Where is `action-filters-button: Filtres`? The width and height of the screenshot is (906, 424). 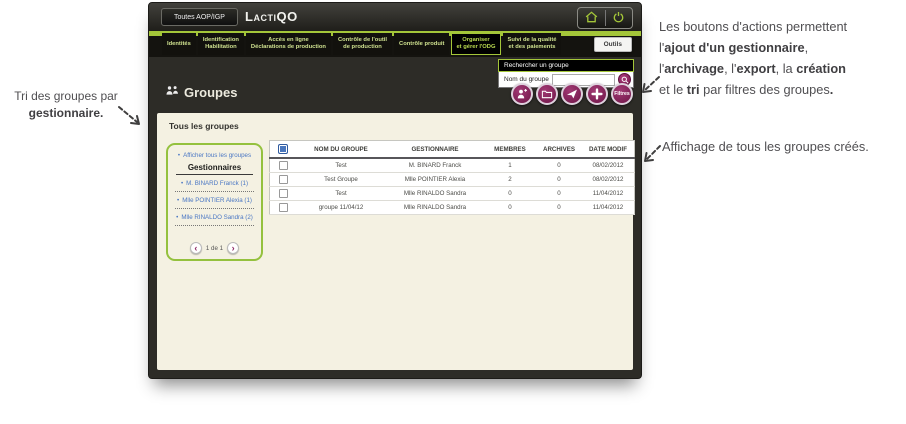
action-filters-button: Filtres is located at coordinates (622, 94).